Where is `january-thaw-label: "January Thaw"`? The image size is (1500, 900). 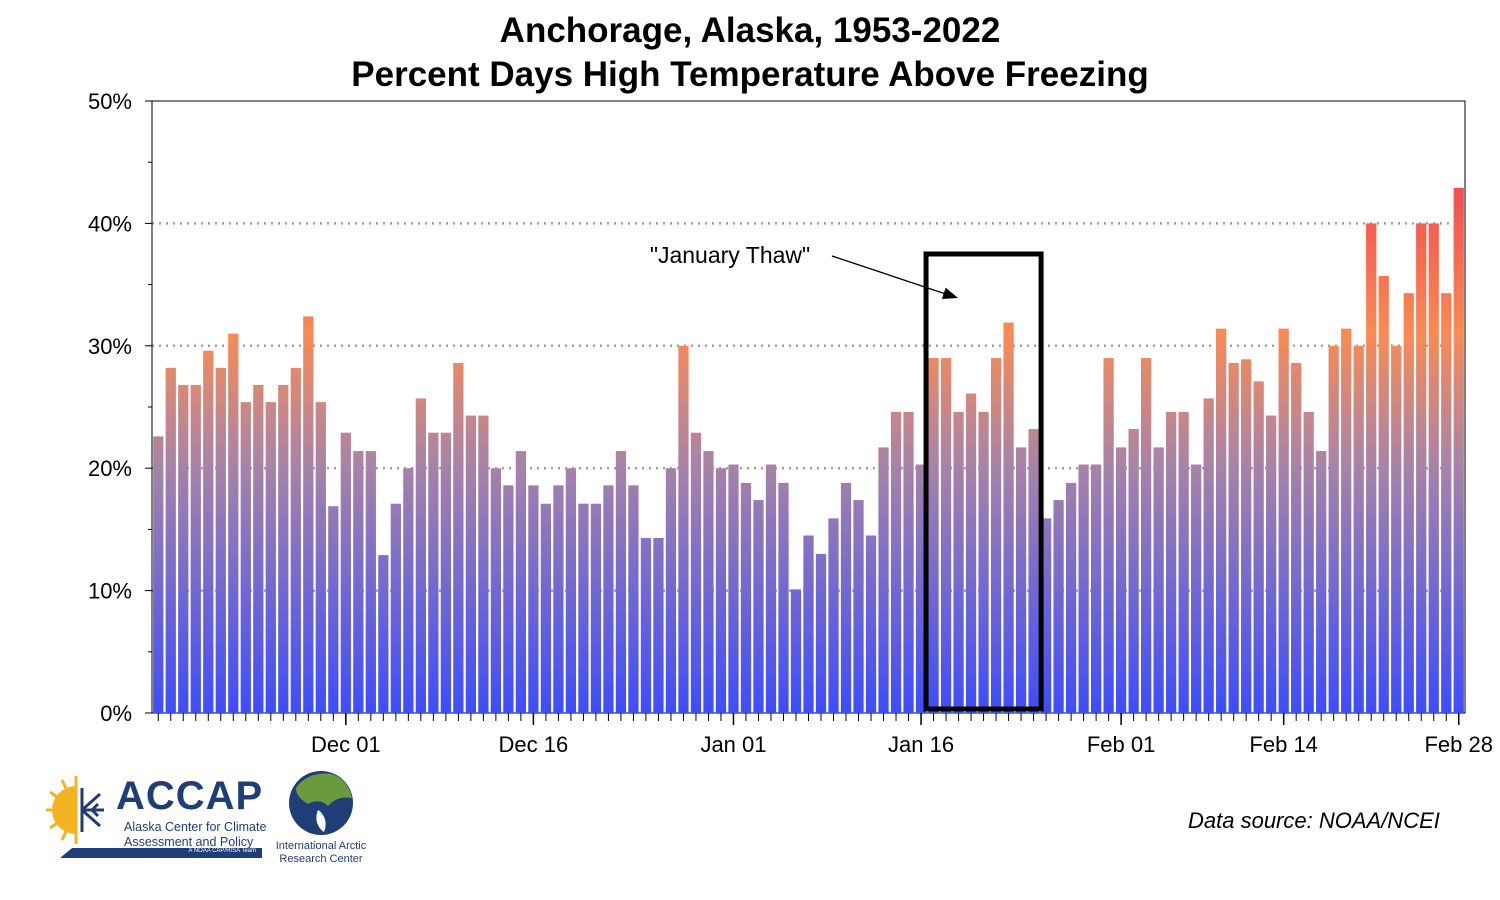
january-thaw-label: "January Thaw" is located at coordinates (730, 255).